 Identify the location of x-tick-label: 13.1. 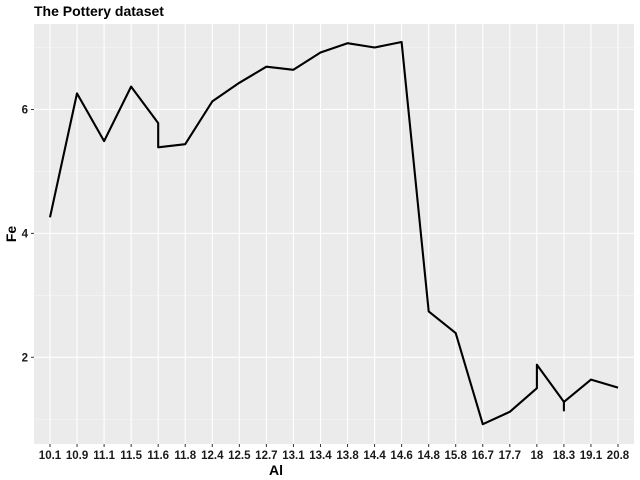
(293, 456).